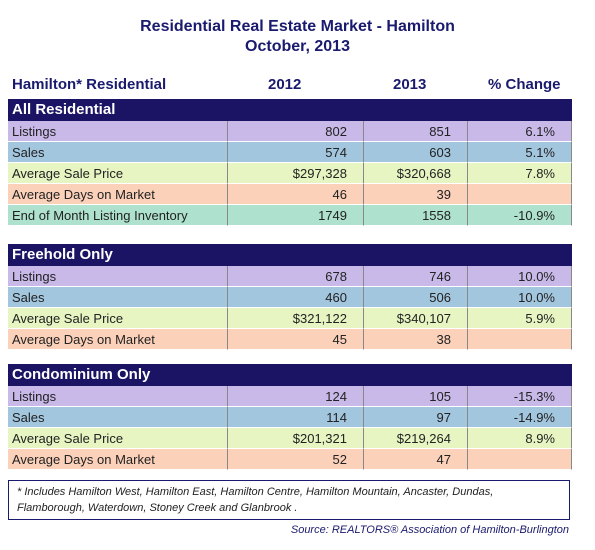  What do you see at coordinates (416, 173) in the screenshot?
I see `value-cell: $320,668` at bounding box center [416, 173].